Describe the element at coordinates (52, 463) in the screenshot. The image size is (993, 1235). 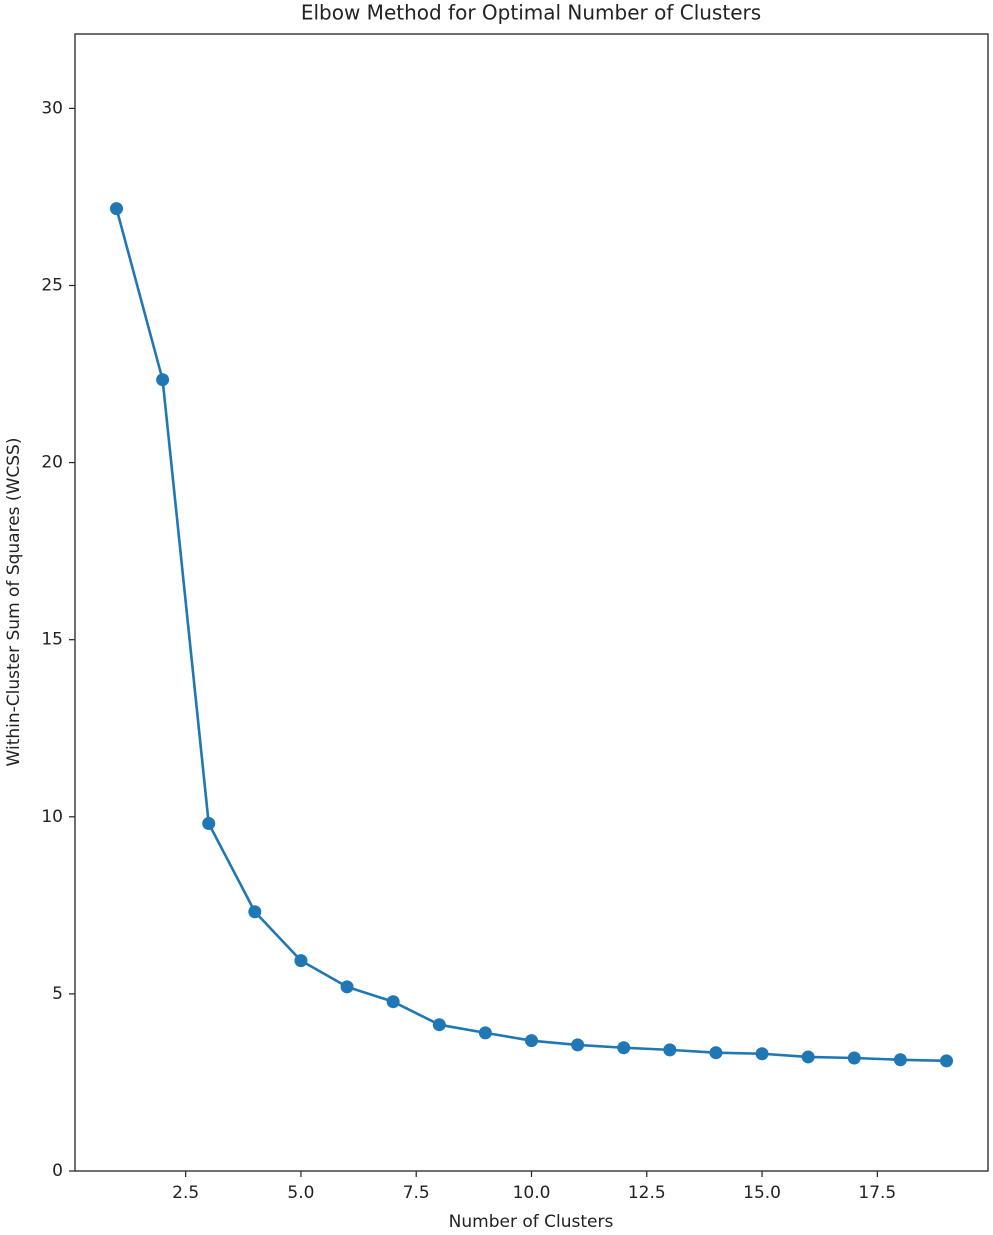
I see `y-tick-label: 20` at that location.